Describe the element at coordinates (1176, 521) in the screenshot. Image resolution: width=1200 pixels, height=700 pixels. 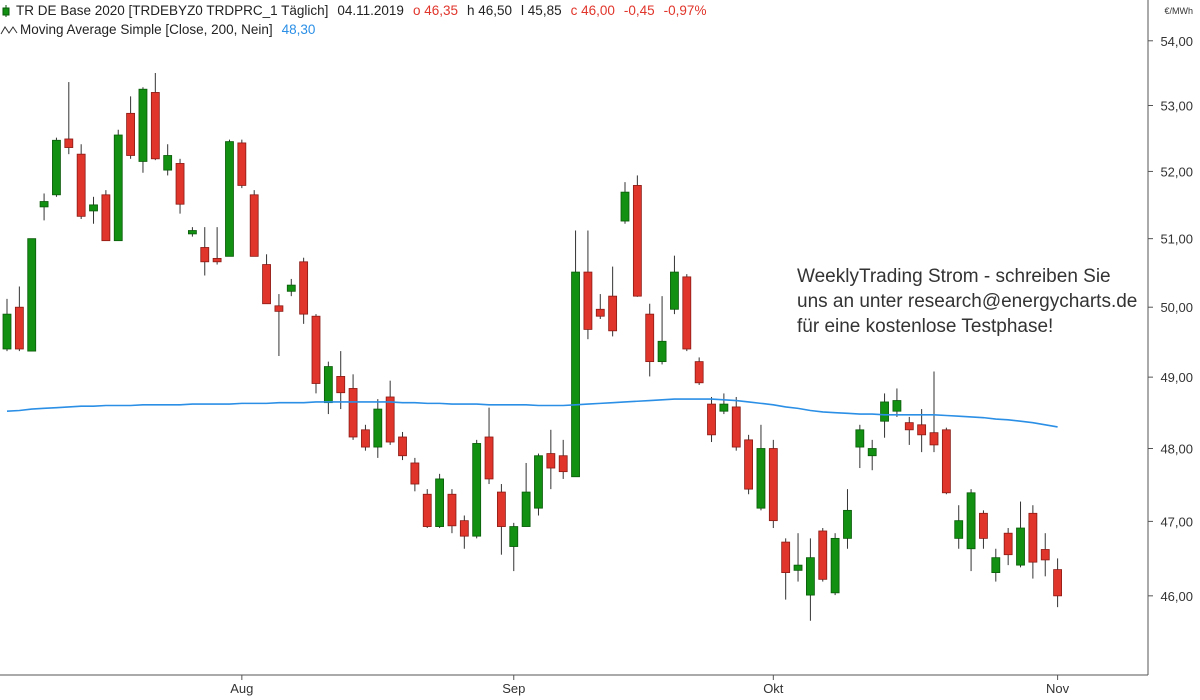
I see `y-tick-label: 47,00` at that location.